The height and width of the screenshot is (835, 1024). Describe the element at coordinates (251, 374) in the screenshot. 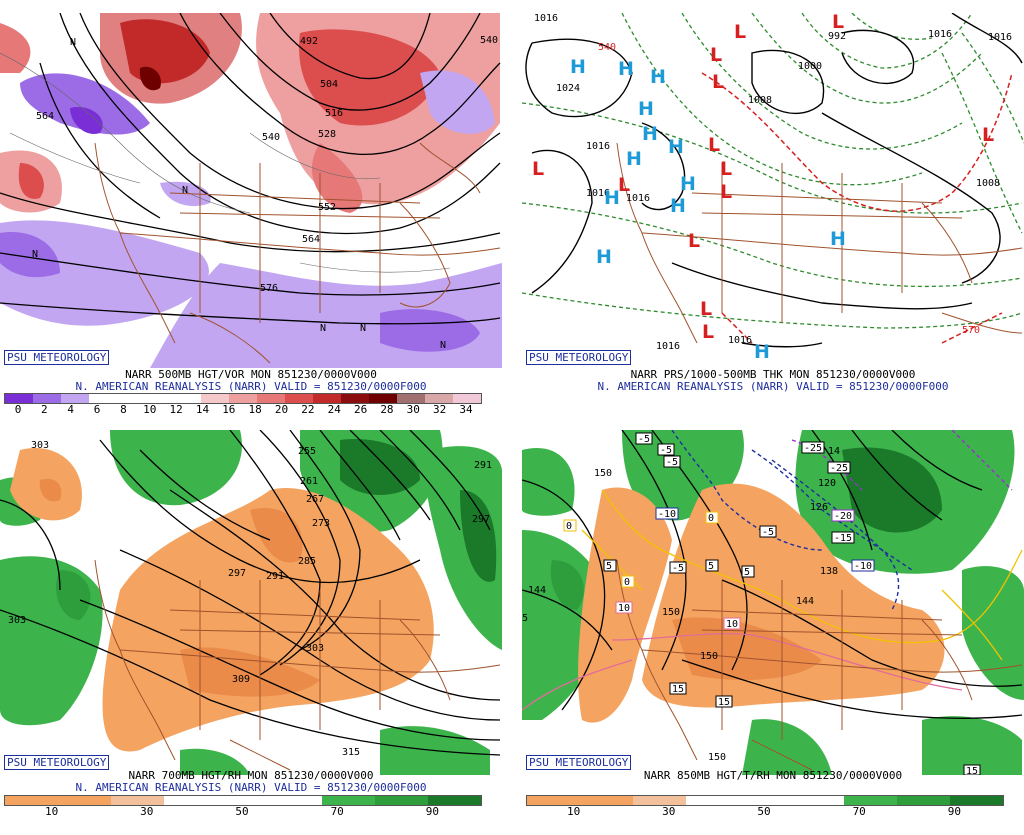

I see `panel-title: NARR 500MB HGT/VOR MON 851230/0000V000` at that location.